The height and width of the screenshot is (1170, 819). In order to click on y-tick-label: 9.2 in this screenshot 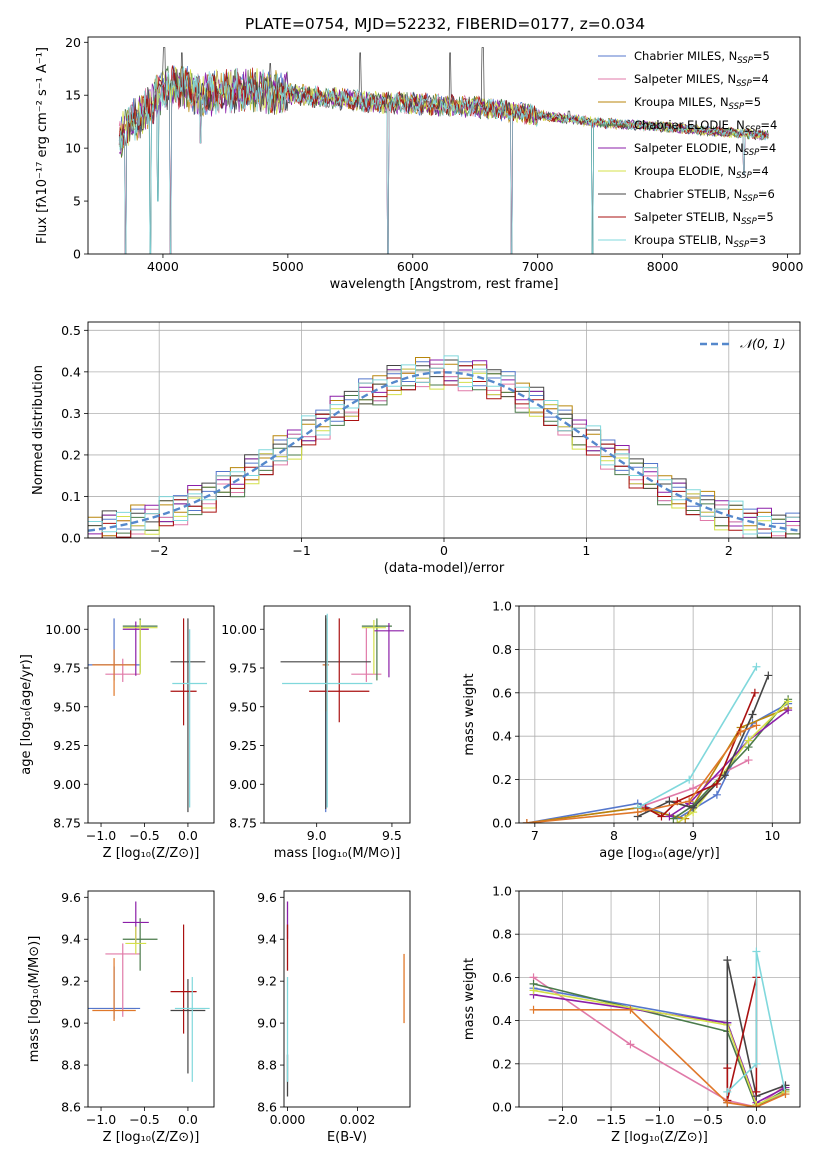, I will do `click(267, 981)`.